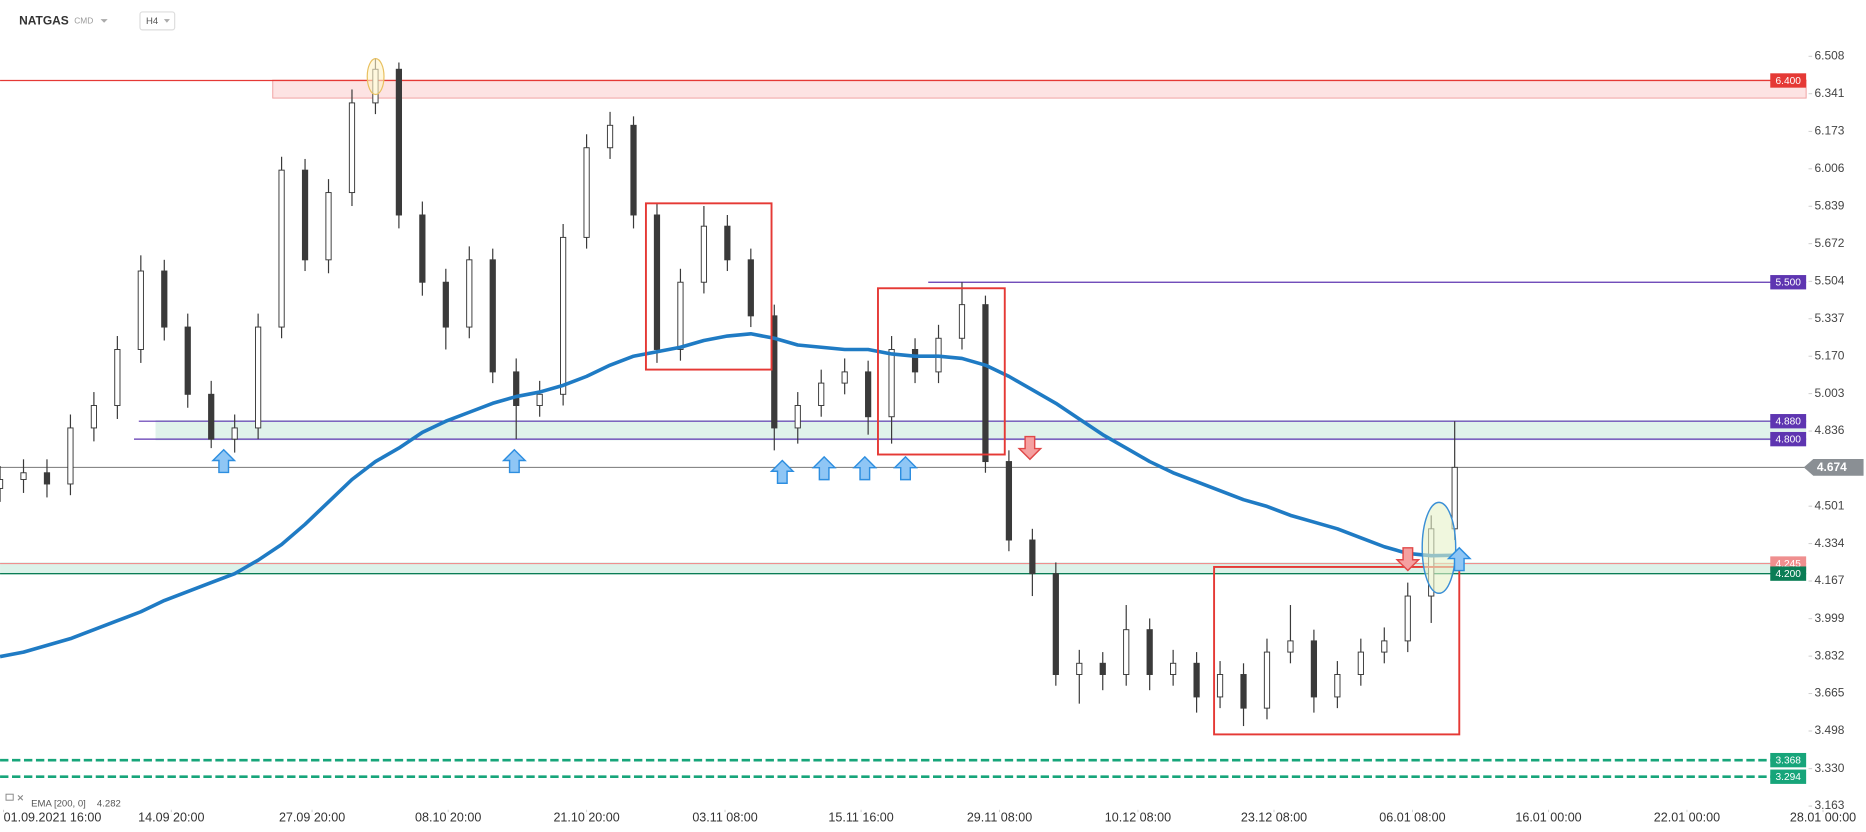 This screenshot has width=1866, height=832. What do you see at coordinates (1830, 93) in the screenshot?
I see `y-tick-label: 6.341` at bounding box center [1830, 93].